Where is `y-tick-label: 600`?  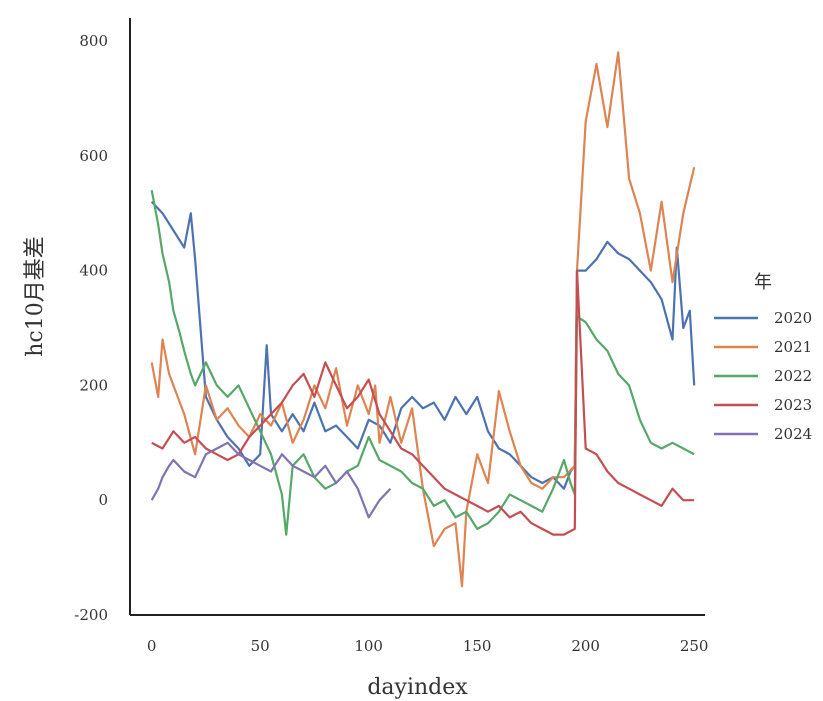
y-tick-label: 600 is located at coordinates (93, 156).